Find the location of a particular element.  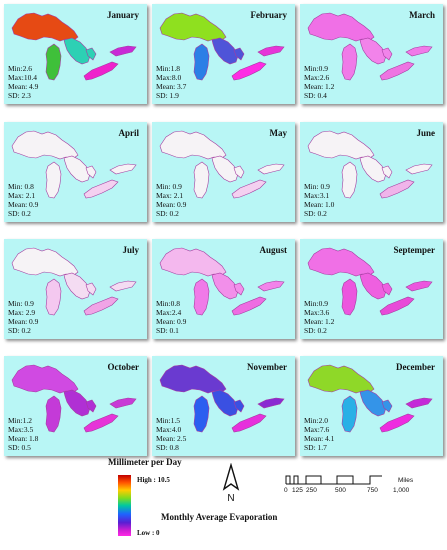

stat-mean: Mean: 3.7 is located at coordinates (171, 86).